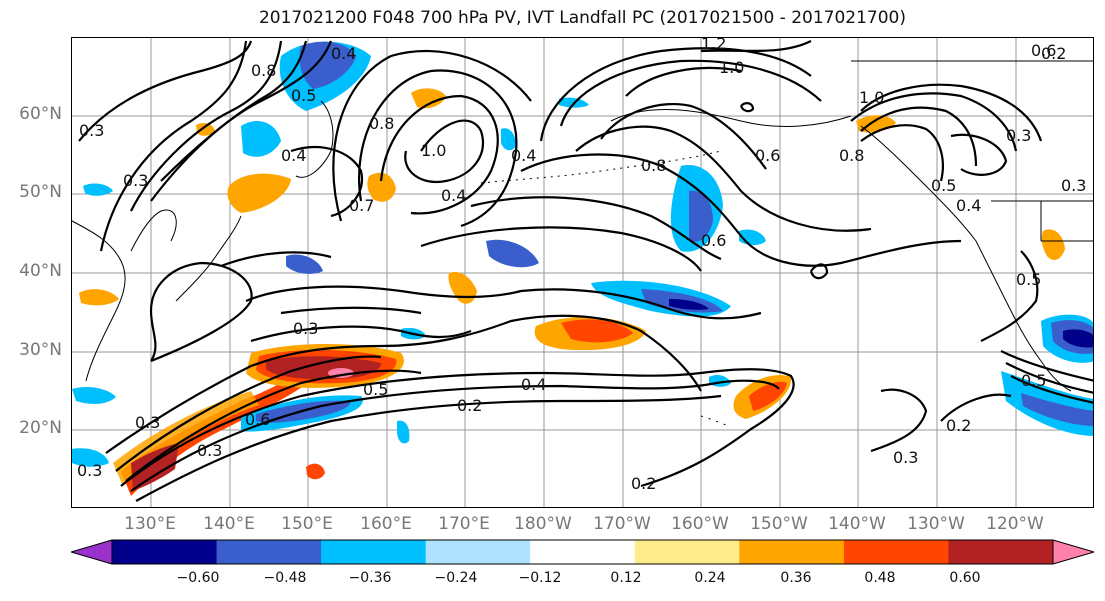 The width and height of the screenshot is (1105, 601). Describe the element at coordinates (936, 524) in the screenshot. I see `lon-label-130w: 130°W` at that location.